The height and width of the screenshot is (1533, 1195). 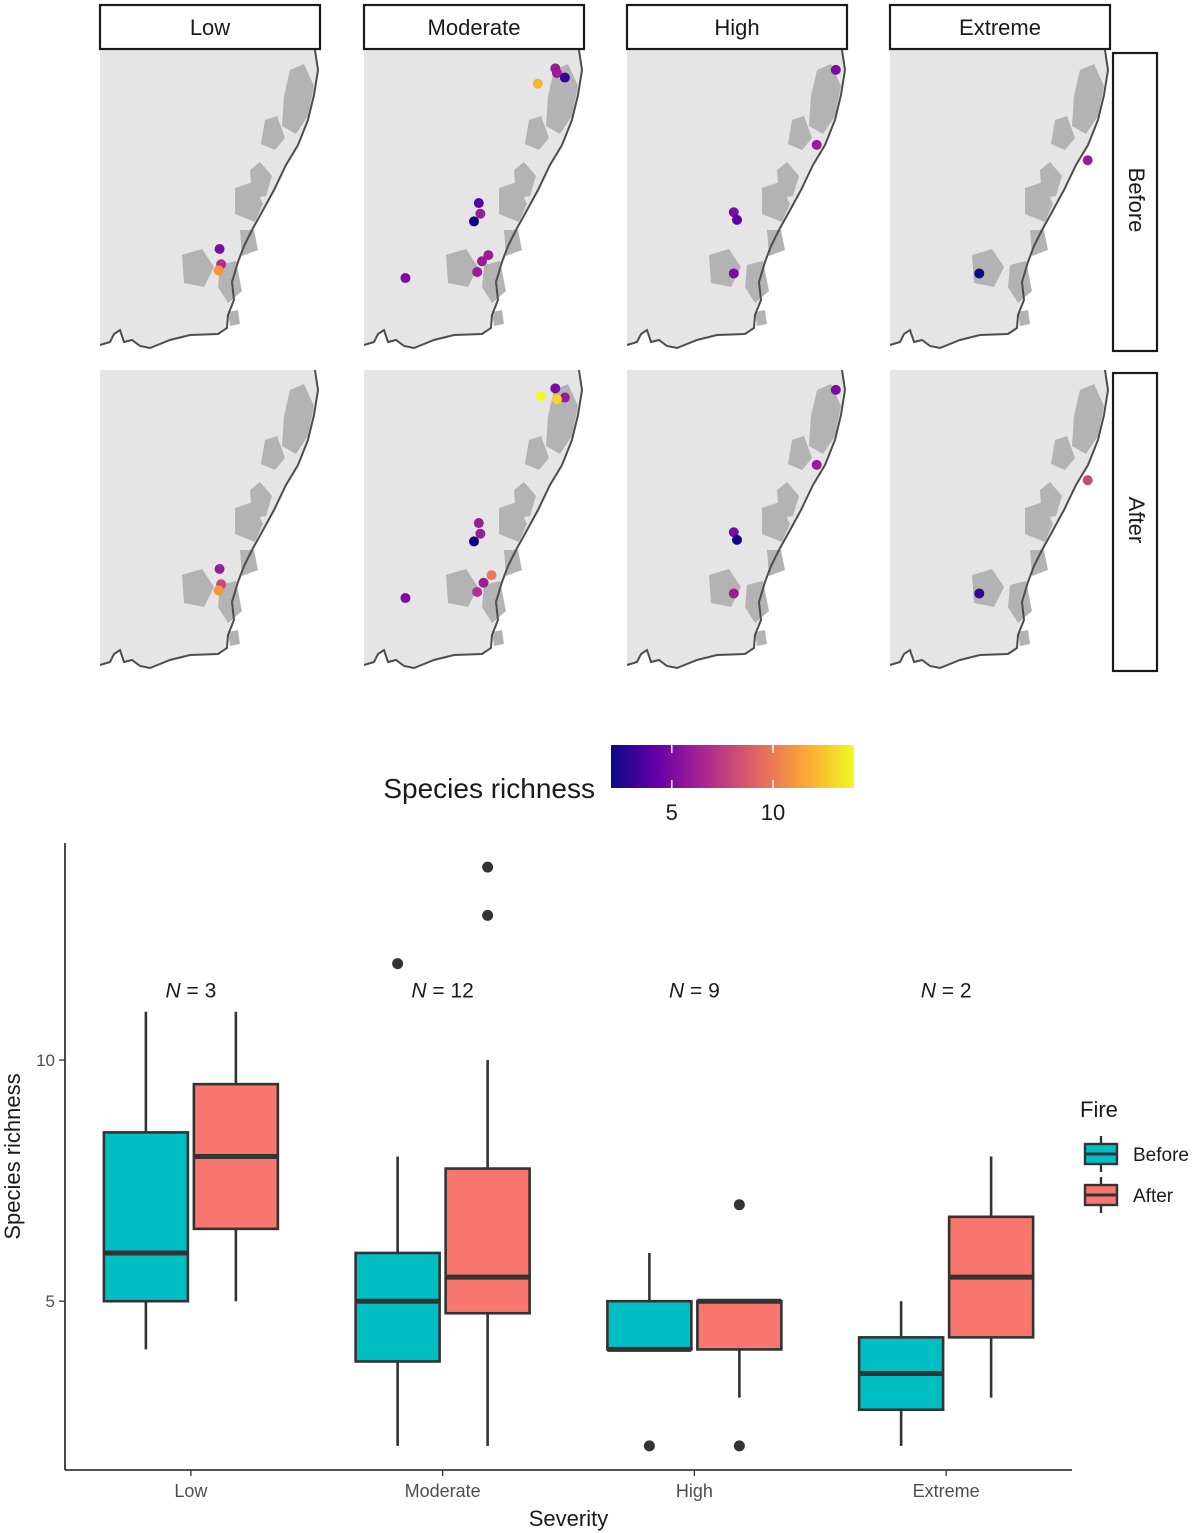 What do you see at coordinates (672, 812) in the screenshot?
I see `colorbar-tick-label: 5` at bounding box center [672, 812].